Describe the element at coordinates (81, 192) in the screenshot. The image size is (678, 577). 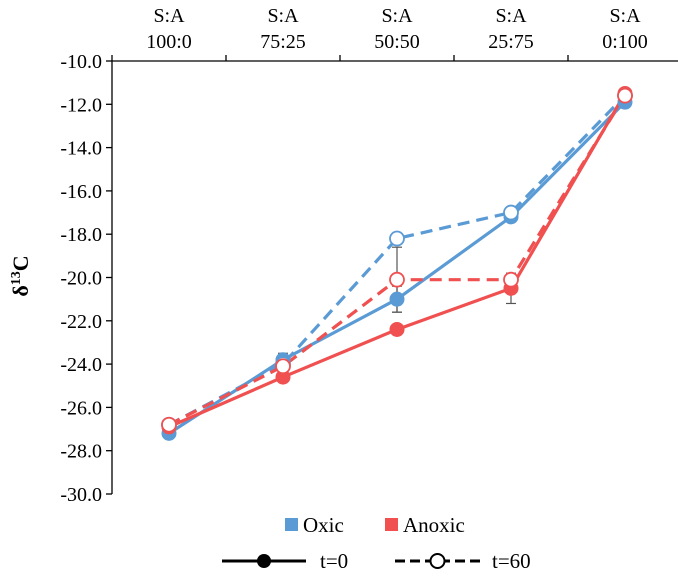
I see `y-tick-label: -16.0` at that location.